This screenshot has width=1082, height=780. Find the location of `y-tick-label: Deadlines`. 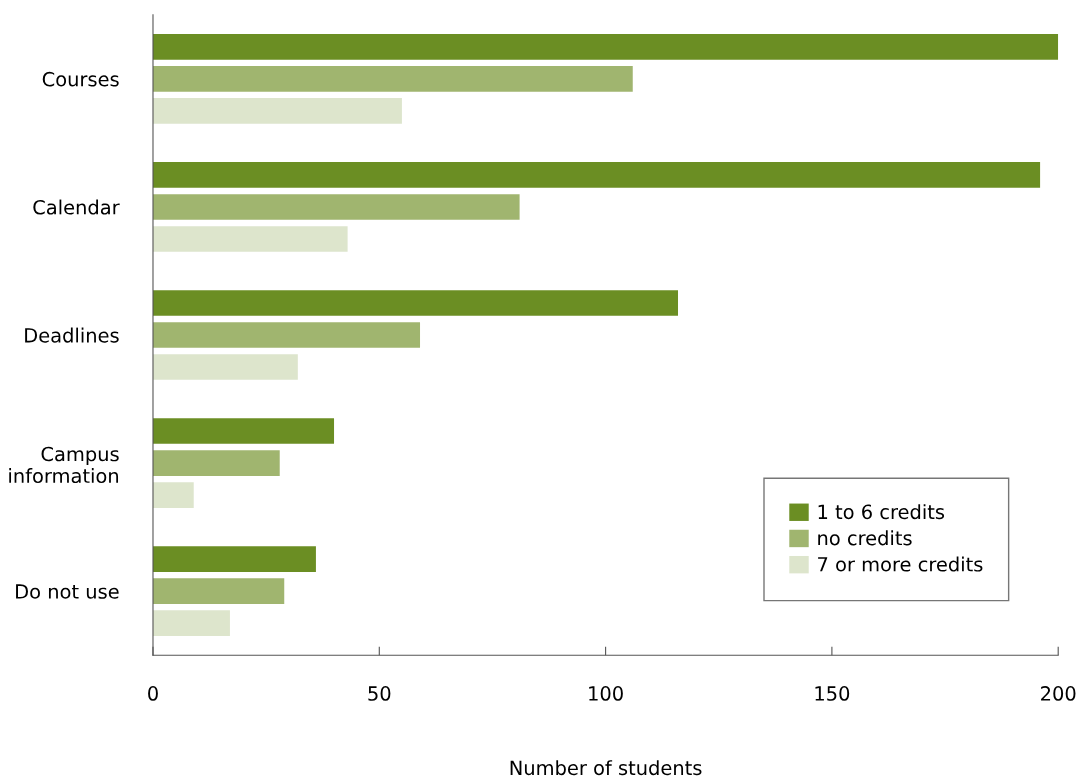

y-tick-label: Deadlines is located at coordinates (72, 335).